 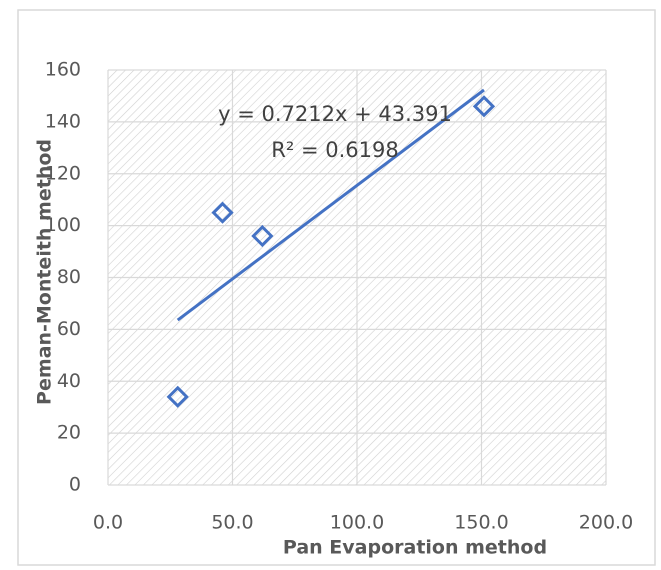 What do you see at coordinates (69, 433) in the screenshot?
I see `y-tick-label: 20` at bounding box center [69, 433].